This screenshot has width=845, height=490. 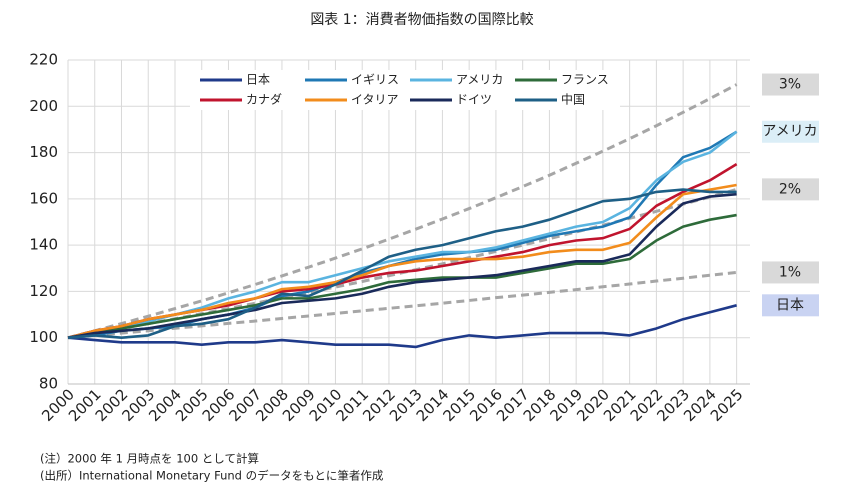 I want to click on legend-label: カナダ, so click(x=264, y=99).